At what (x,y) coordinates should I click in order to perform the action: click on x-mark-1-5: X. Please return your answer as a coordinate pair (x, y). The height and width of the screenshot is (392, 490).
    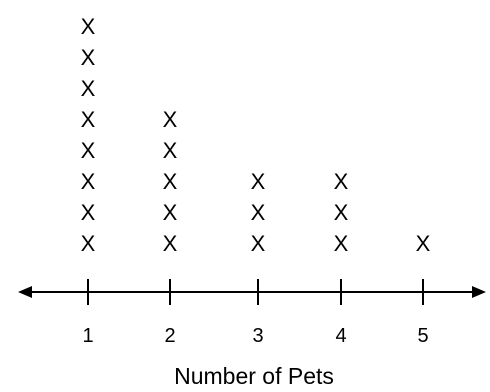
    Looking at the image, I should click on (88, 119).